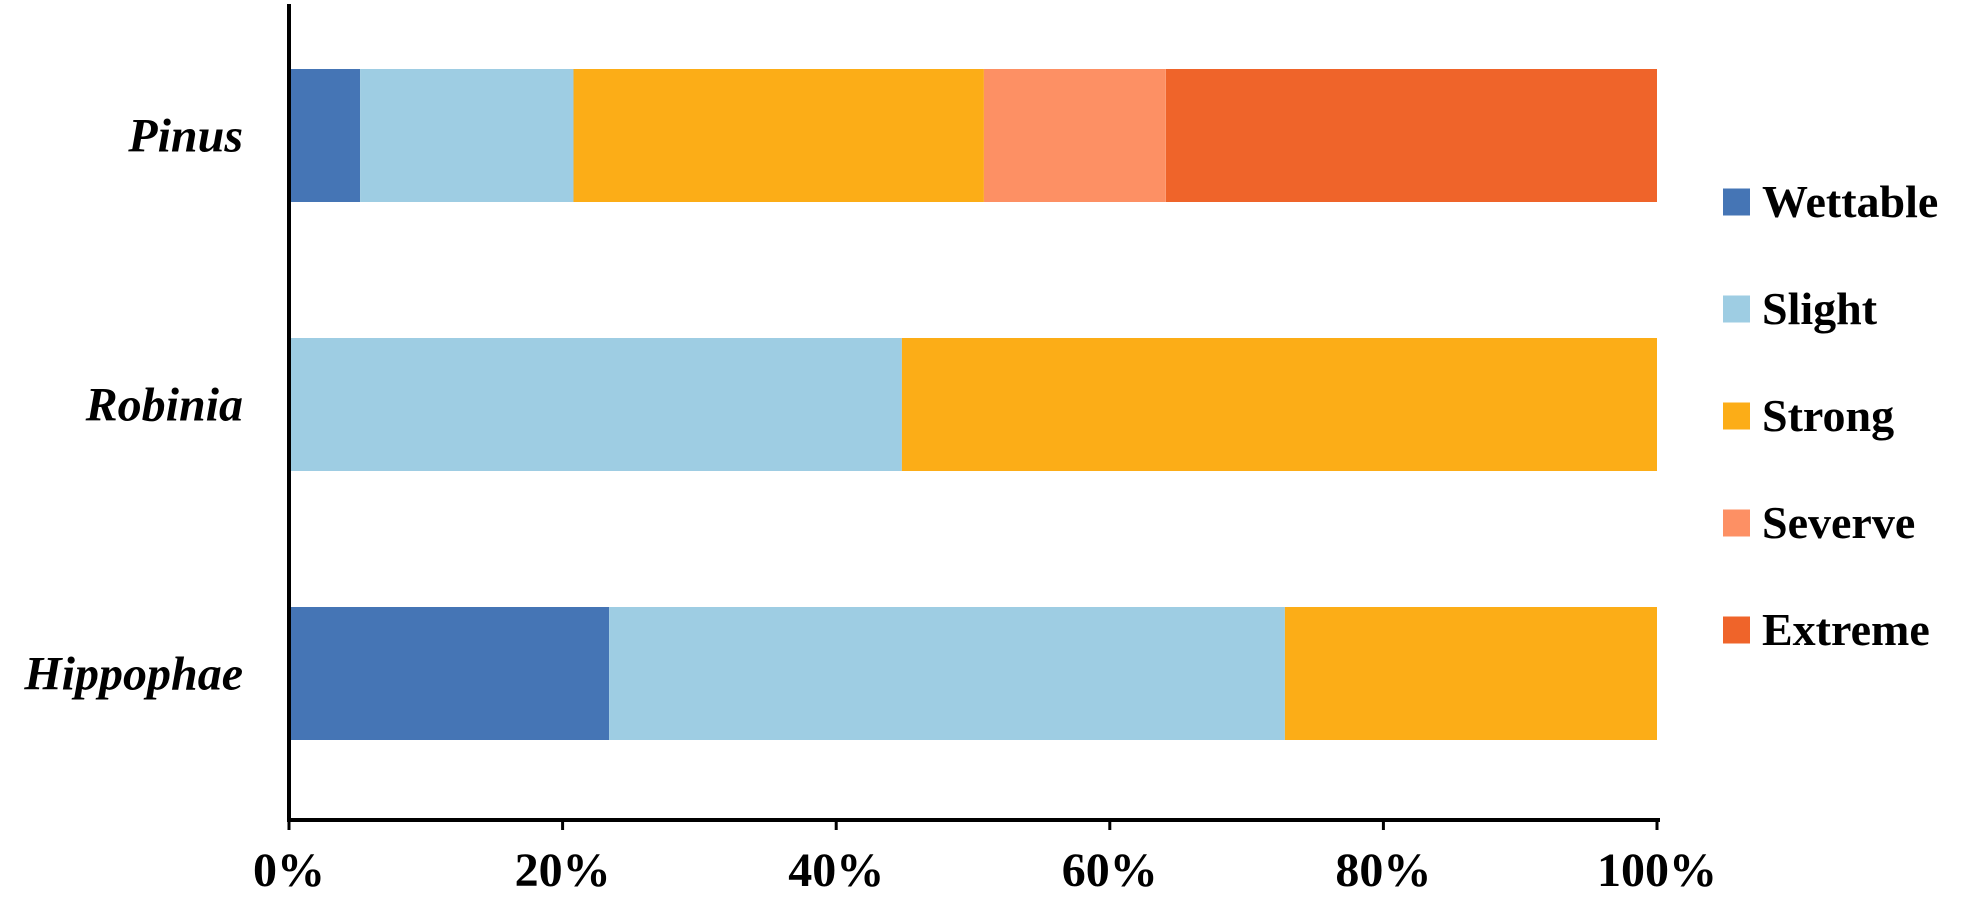 The height and width of the screenshot is (897, 1969). What do you see at coordinates (595, 404) in the screenshot?
I see `bar-robinia-slight` at bounding box center [595, 404].